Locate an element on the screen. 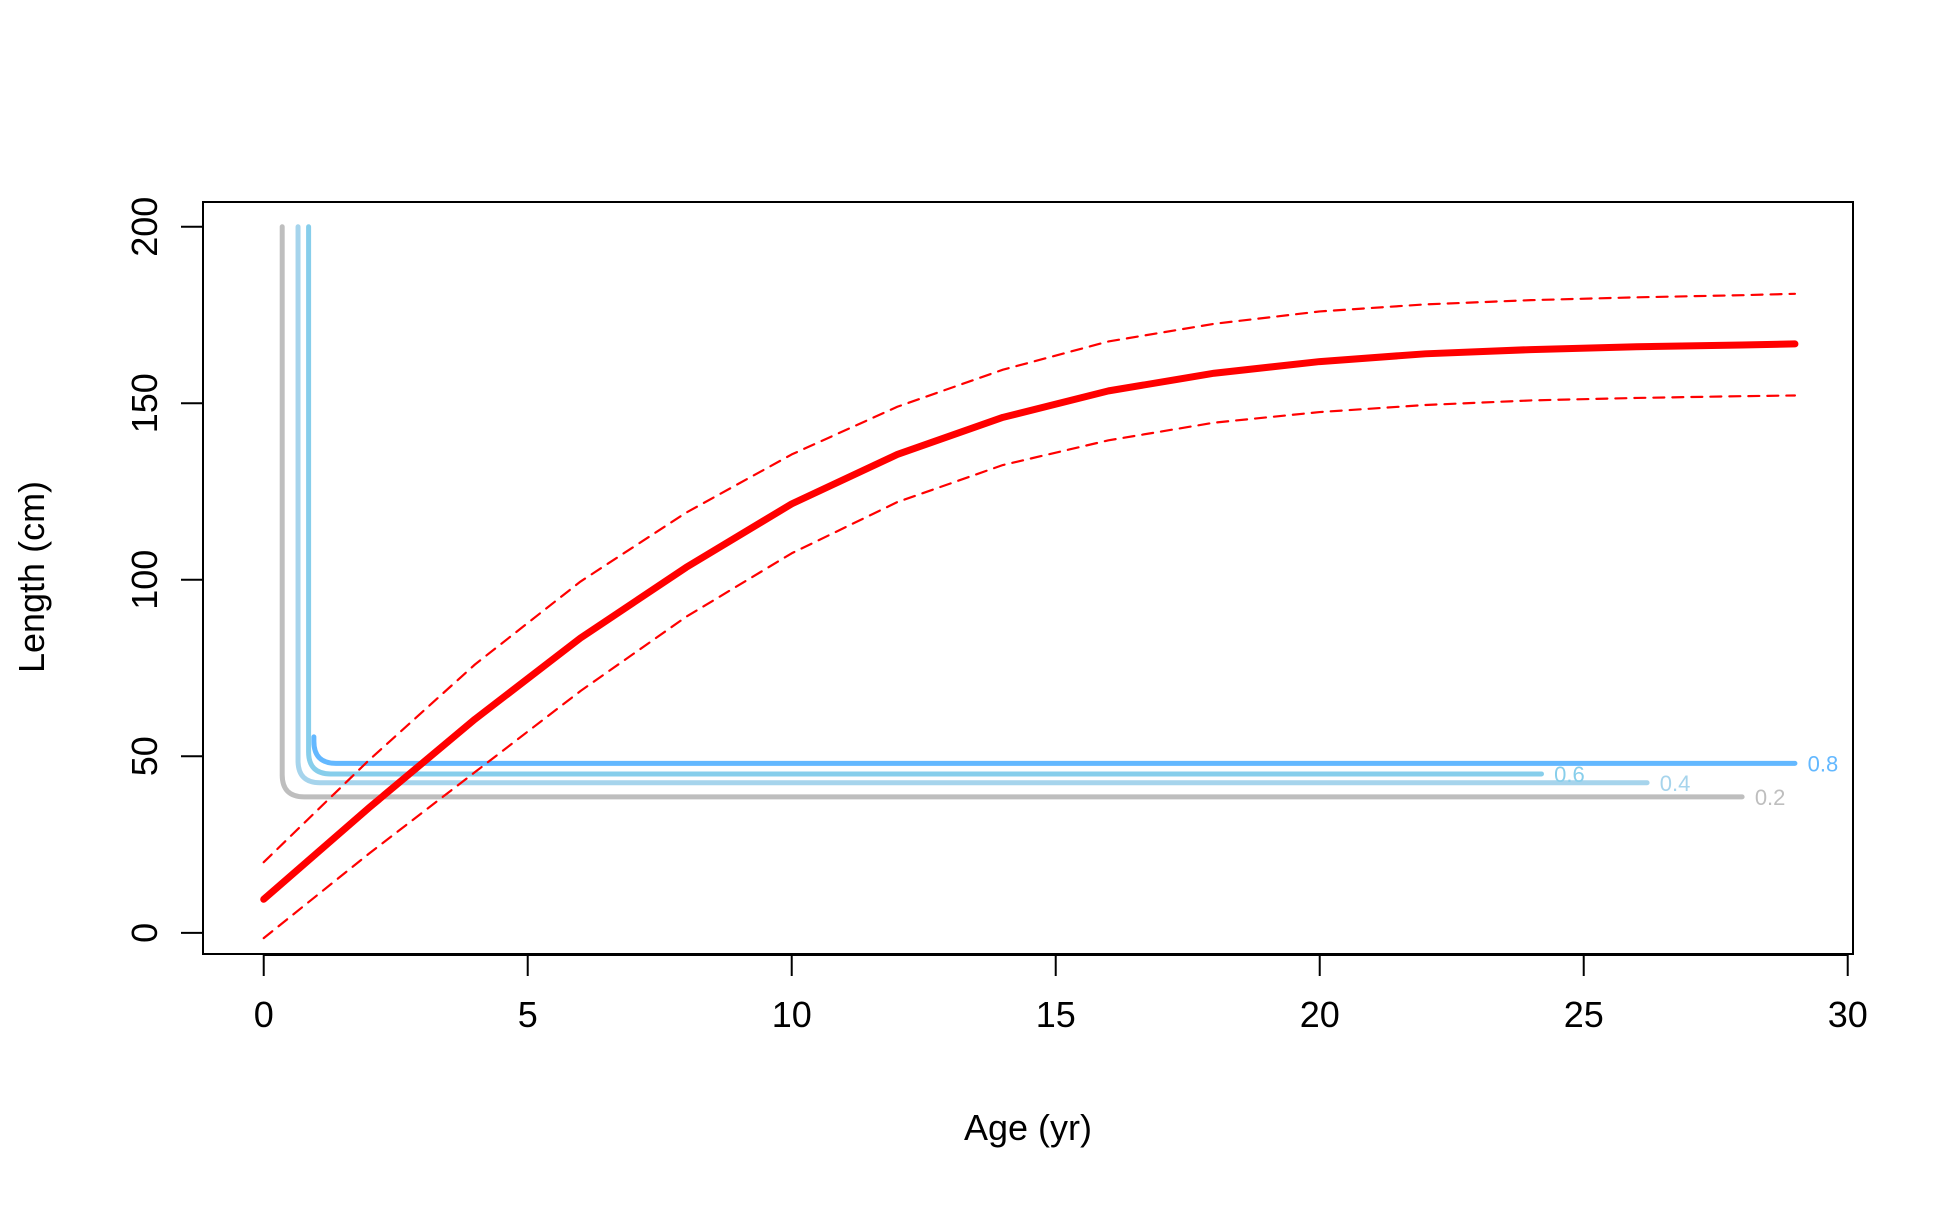  x-tick-label: 20 is located at coordinates (1320, 1014).